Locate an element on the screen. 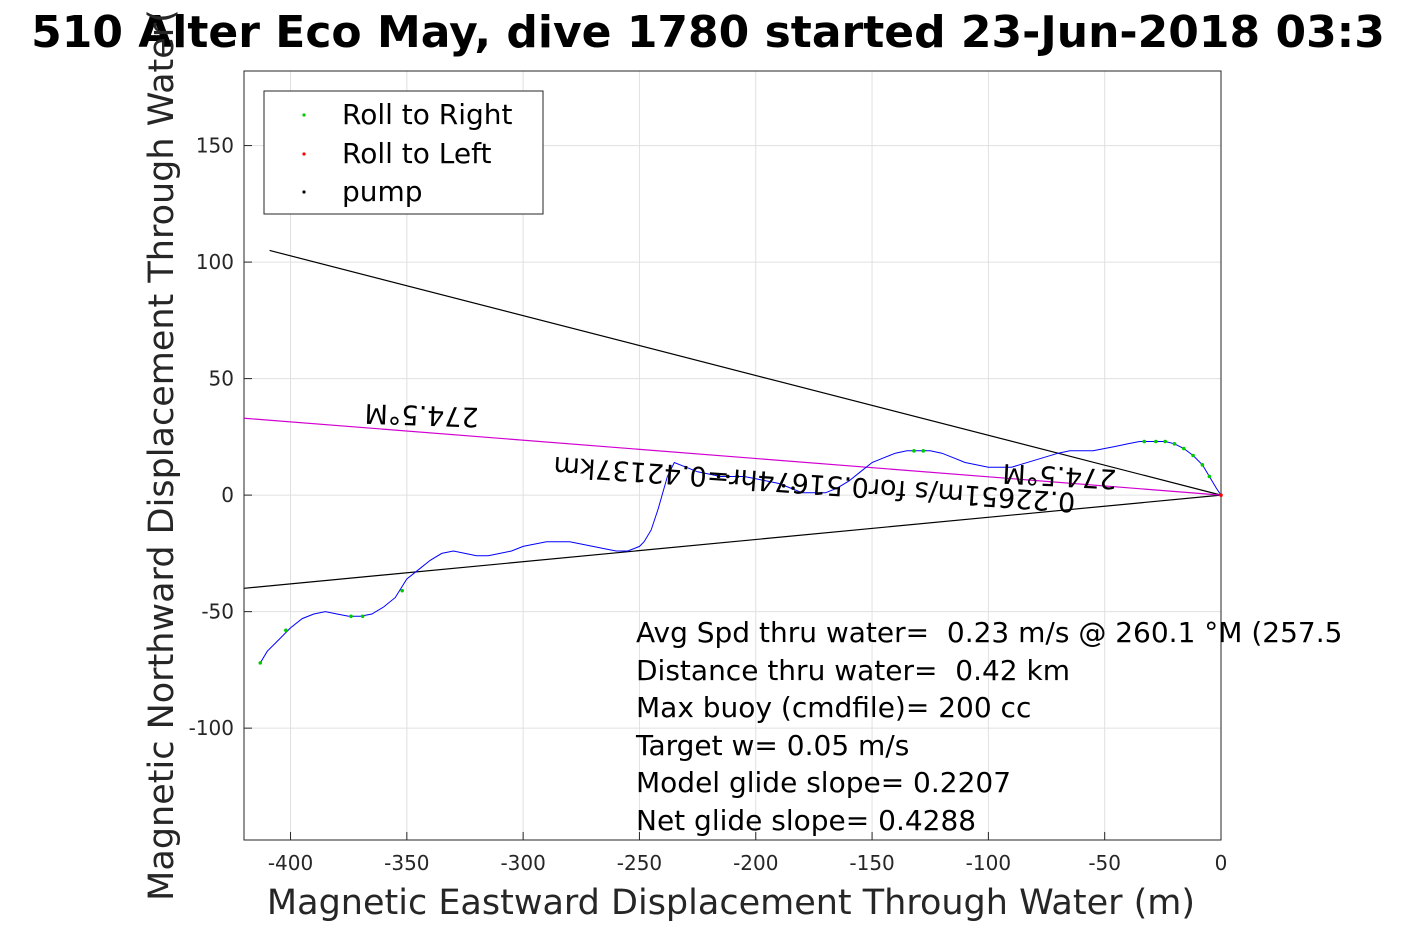 The width and height of the screenshot is (1417, 945). stat-distance: Distance thru water= 0.42 km is located at coordinates (853, 670).